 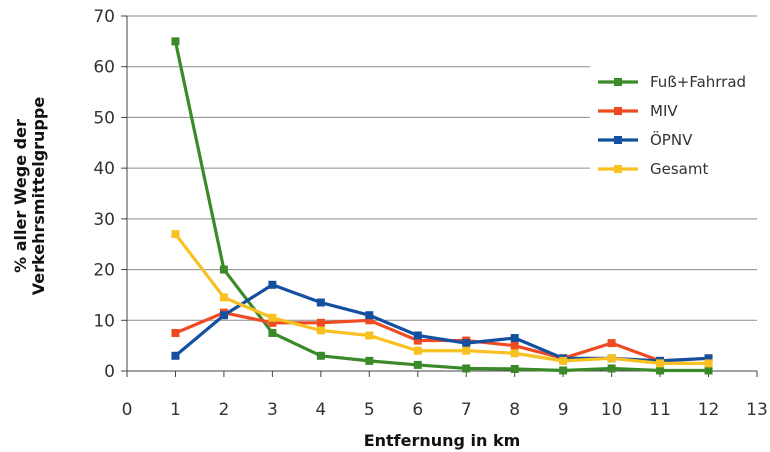 What do you see at coordinates (104, 118) in the screenshot?
I see `y-tick-label: 50` at bounding box center [104, 118].